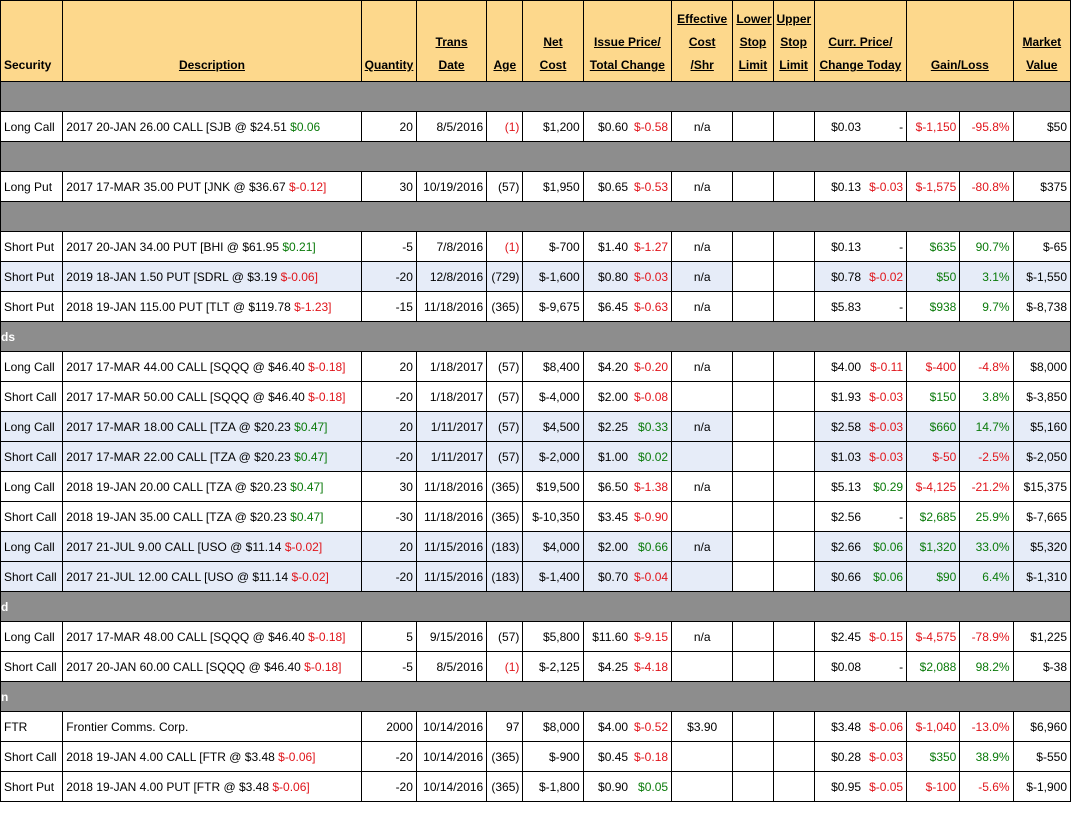  I want to click on header-upper-stop: Upper Stop Limit, so click(793, 41).